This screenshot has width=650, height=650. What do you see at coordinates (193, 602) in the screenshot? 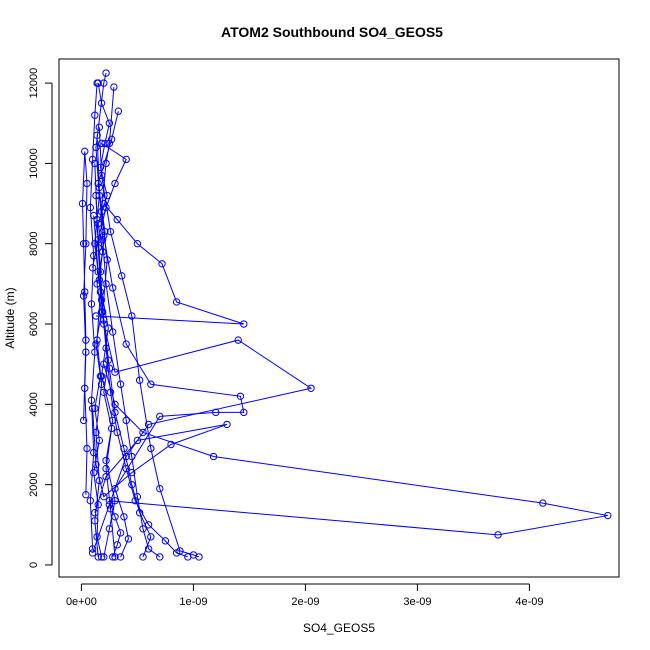
I see `x-tick-label: 1e-09` at bounding box center [193, 602].